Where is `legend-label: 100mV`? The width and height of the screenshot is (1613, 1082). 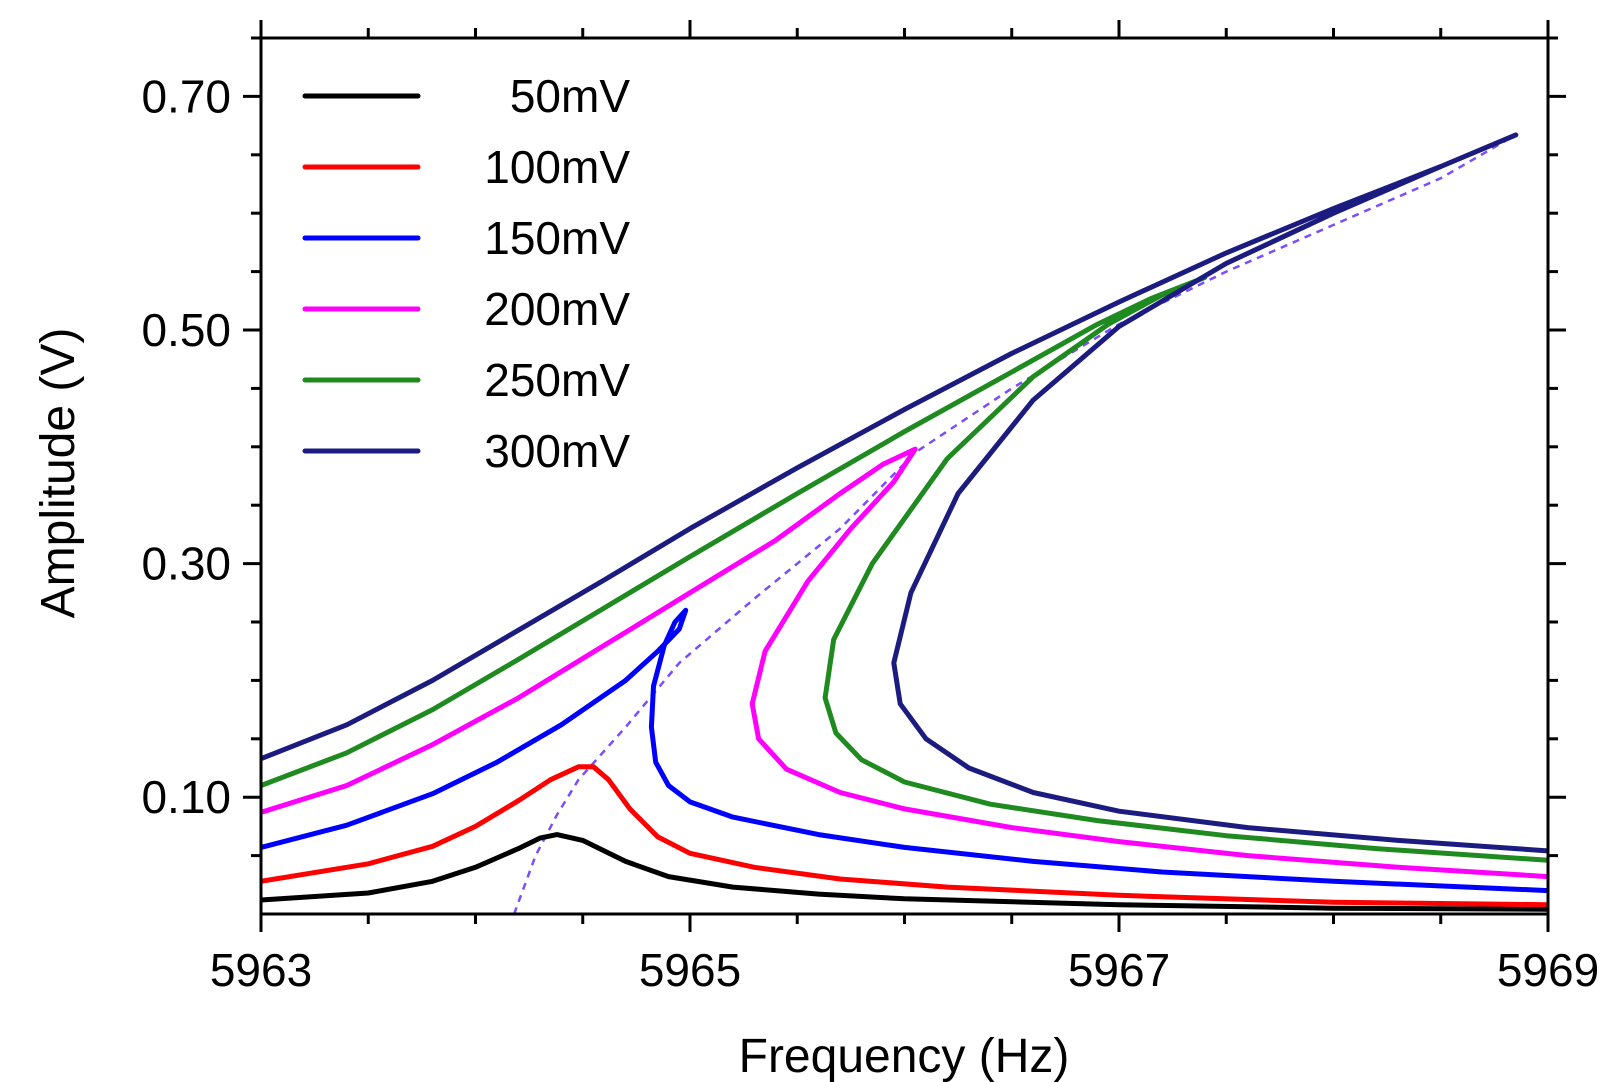
legend-label: 100mV is located at coordinates (557, 167).